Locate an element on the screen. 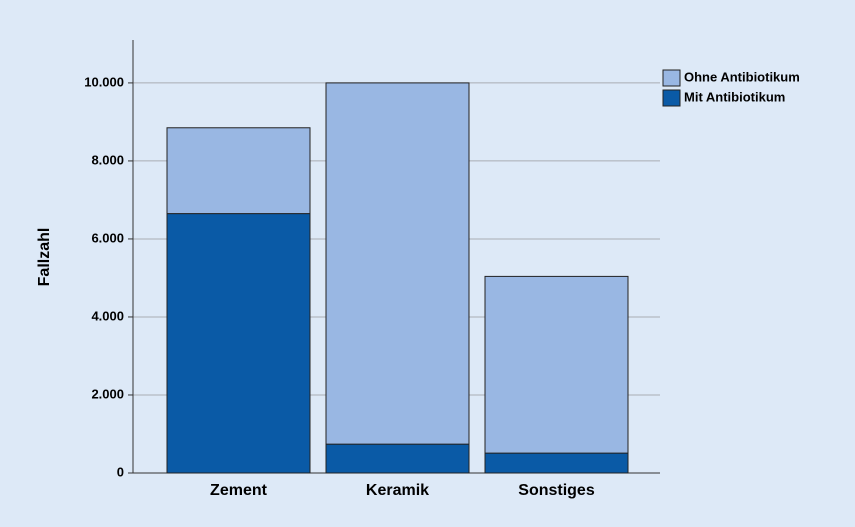 Image resolution: width=855 pixels, height=527 pixels. y-tick-label: 4.000 is located at coordinates (107, 315).